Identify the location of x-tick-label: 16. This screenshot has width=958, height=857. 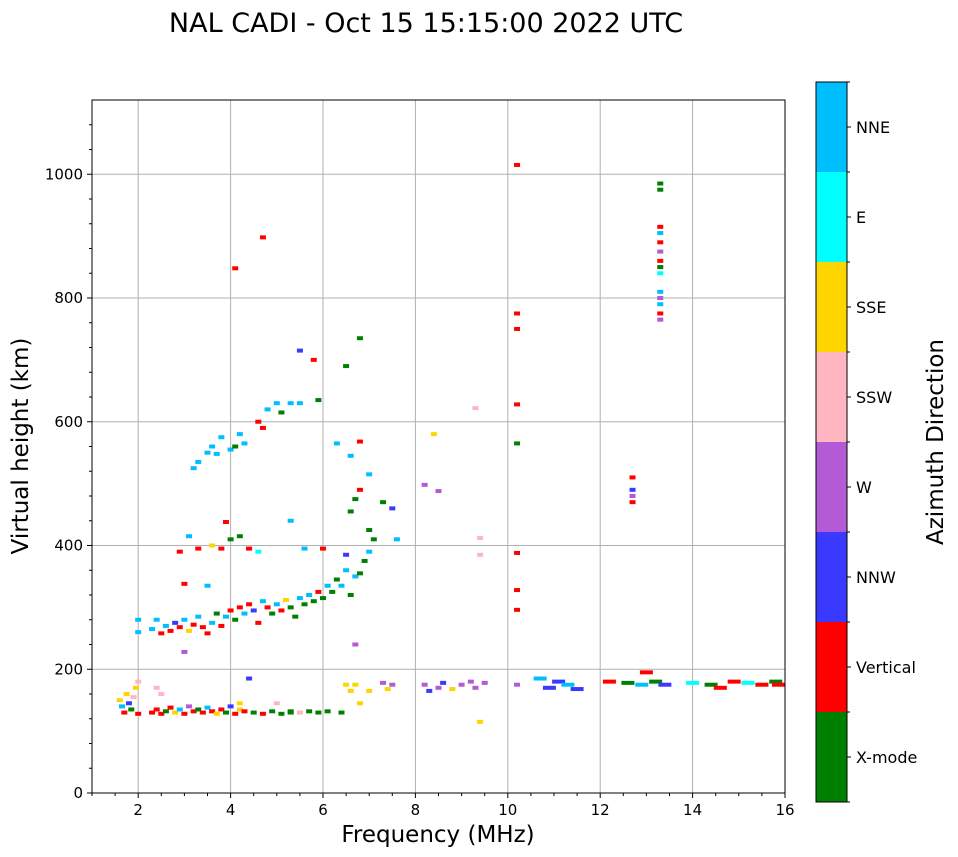
(784, 810).